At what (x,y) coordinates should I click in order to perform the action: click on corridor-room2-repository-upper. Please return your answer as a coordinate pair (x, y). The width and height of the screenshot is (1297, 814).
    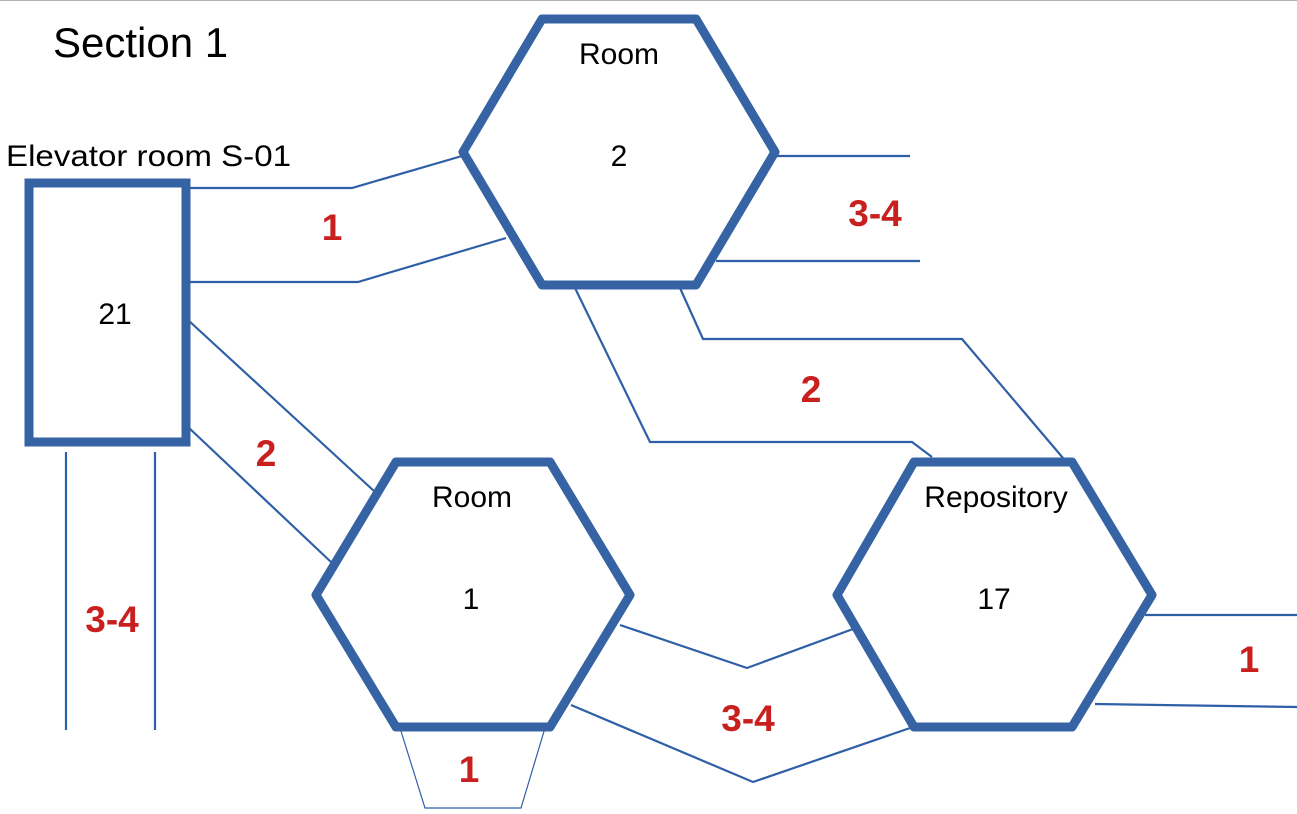
    Looking at the image, I should click on (871, 373).